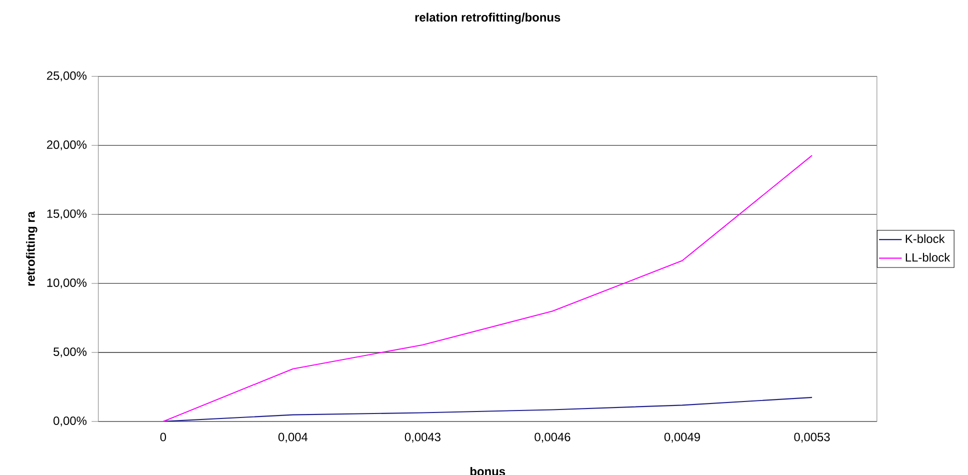 This screenshot has height=475, width=968. Describe the element at coordinates (925, 238) in the screenshot. I see `legend-label: K-block` at that location.